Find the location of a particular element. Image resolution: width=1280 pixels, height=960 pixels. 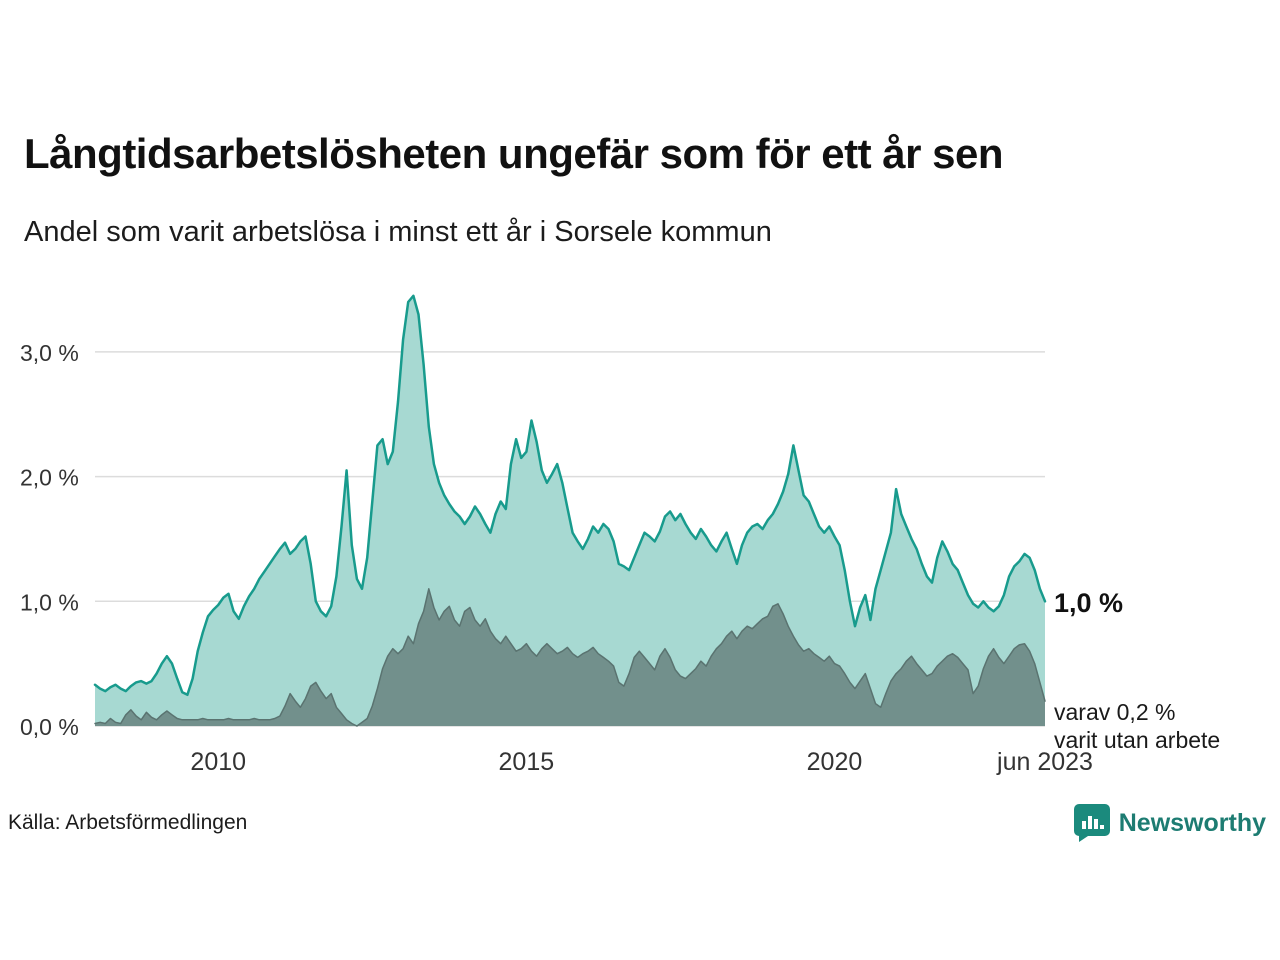

x-axis-label: jun 2023 is located at coordinates (1044, 762).